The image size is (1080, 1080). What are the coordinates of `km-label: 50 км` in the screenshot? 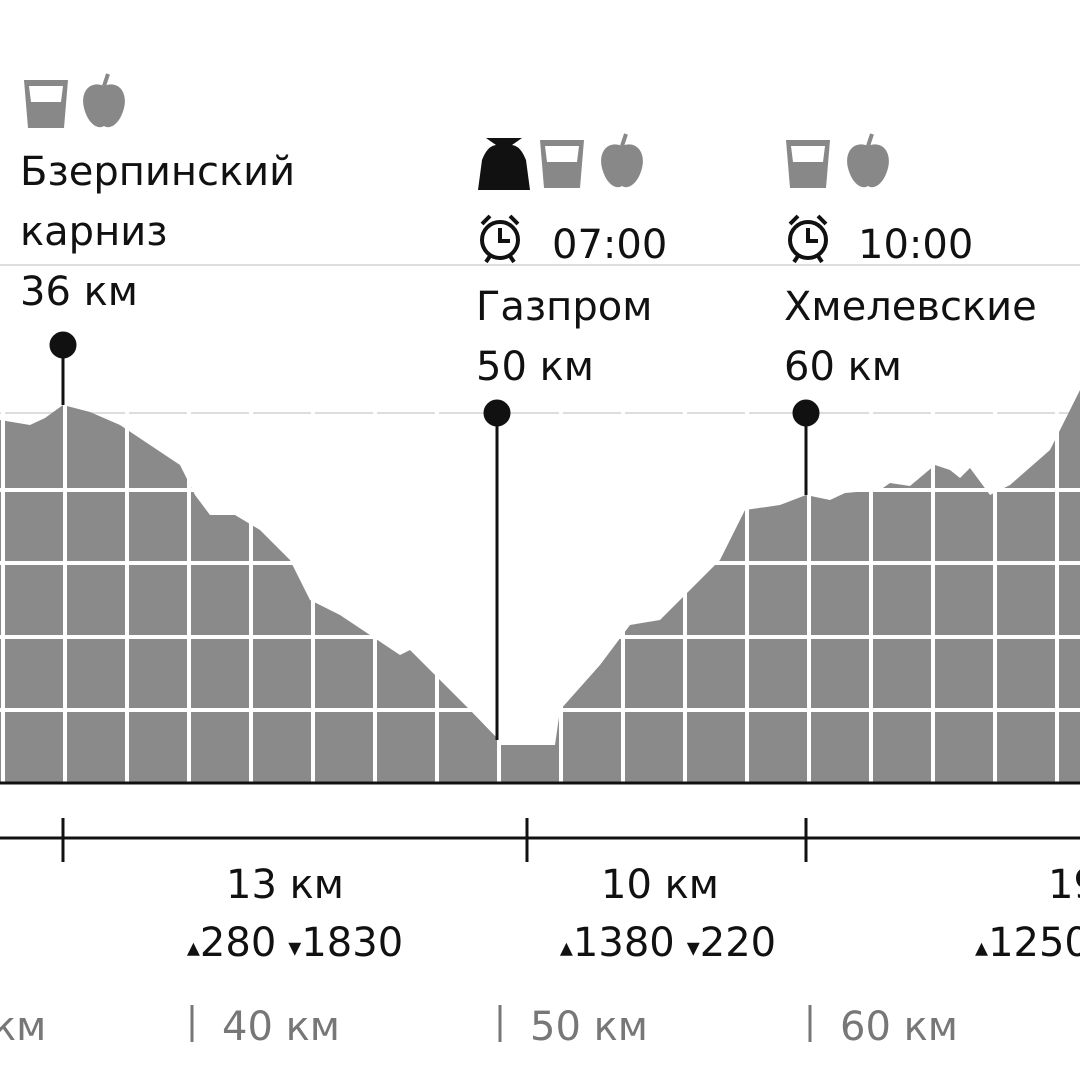 It's located at (589, 1027).